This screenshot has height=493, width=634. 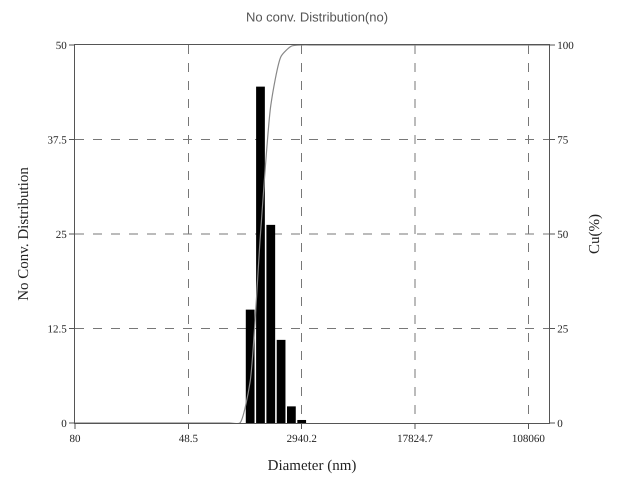 I want to click on x-tick-label: 17824.7, so click(x=415, y=439).